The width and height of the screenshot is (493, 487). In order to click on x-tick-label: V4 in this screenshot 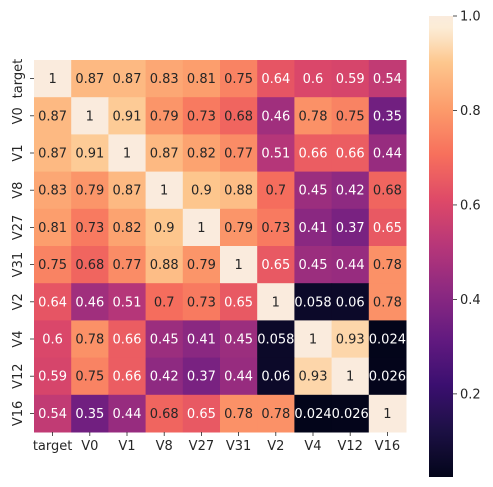, I will do `click(312, 446)`.